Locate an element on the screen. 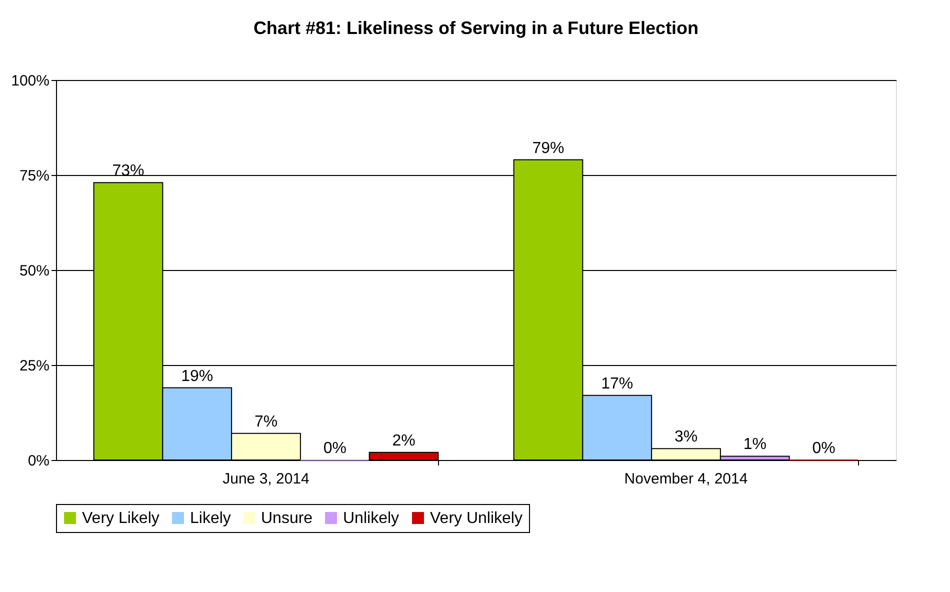  text: 17% is located at coordinates (617, 383).